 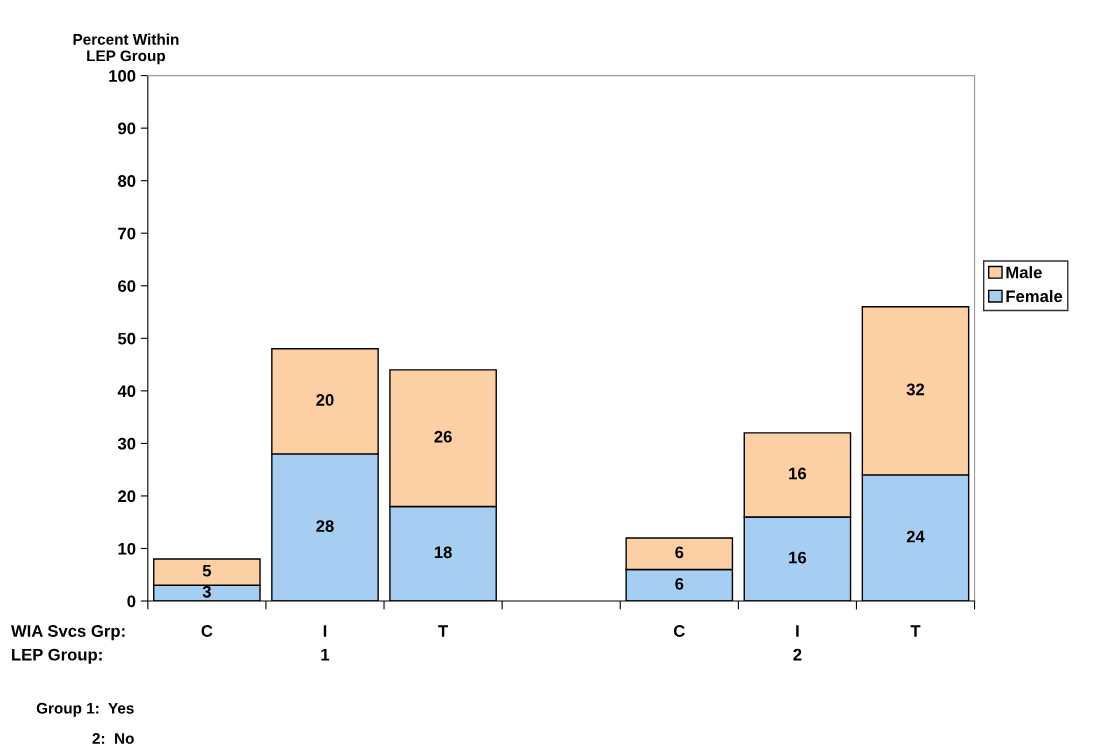 What do you see at coordinates (1024, 272) in the screenshot?
I see `legend-label: Male` at bounding box center [1024, 272].